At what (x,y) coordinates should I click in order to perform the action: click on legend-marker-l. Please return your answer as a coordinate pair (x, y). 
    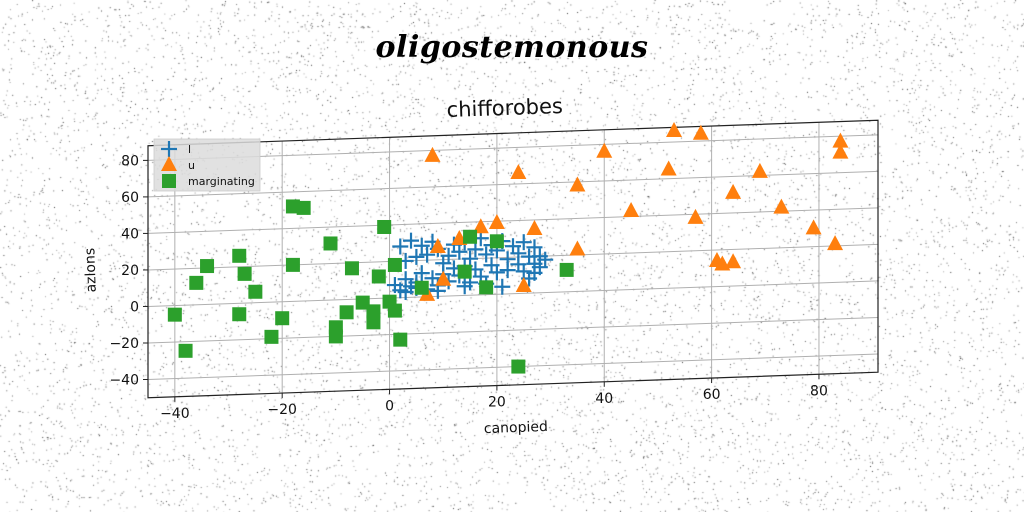
    Looking at the image, I should click on (169, 149).